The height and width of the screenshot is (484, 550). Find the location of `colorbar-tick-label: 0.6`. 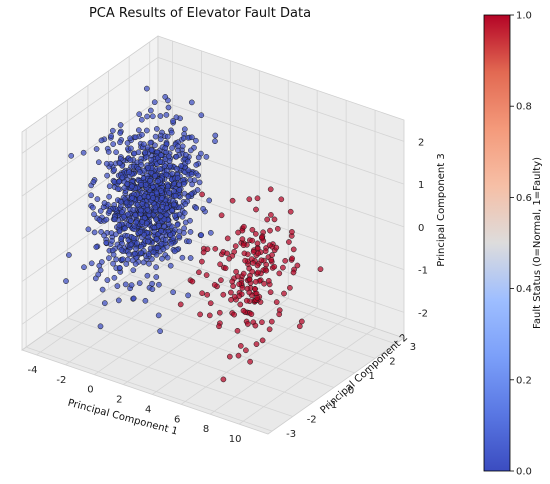

colorbar-tick-label: 0.6 is located at coordinates (524, 198).